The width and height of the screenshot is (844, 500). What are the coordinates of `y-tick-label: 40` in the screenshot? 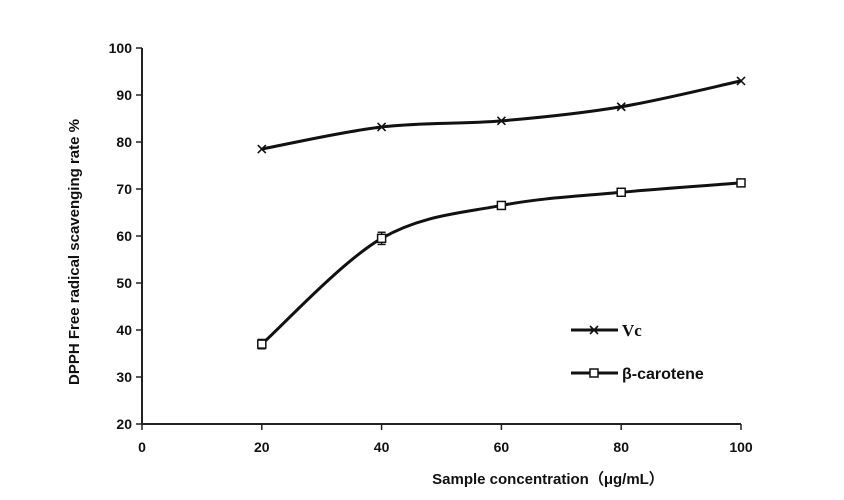 It's located at (124, 330).